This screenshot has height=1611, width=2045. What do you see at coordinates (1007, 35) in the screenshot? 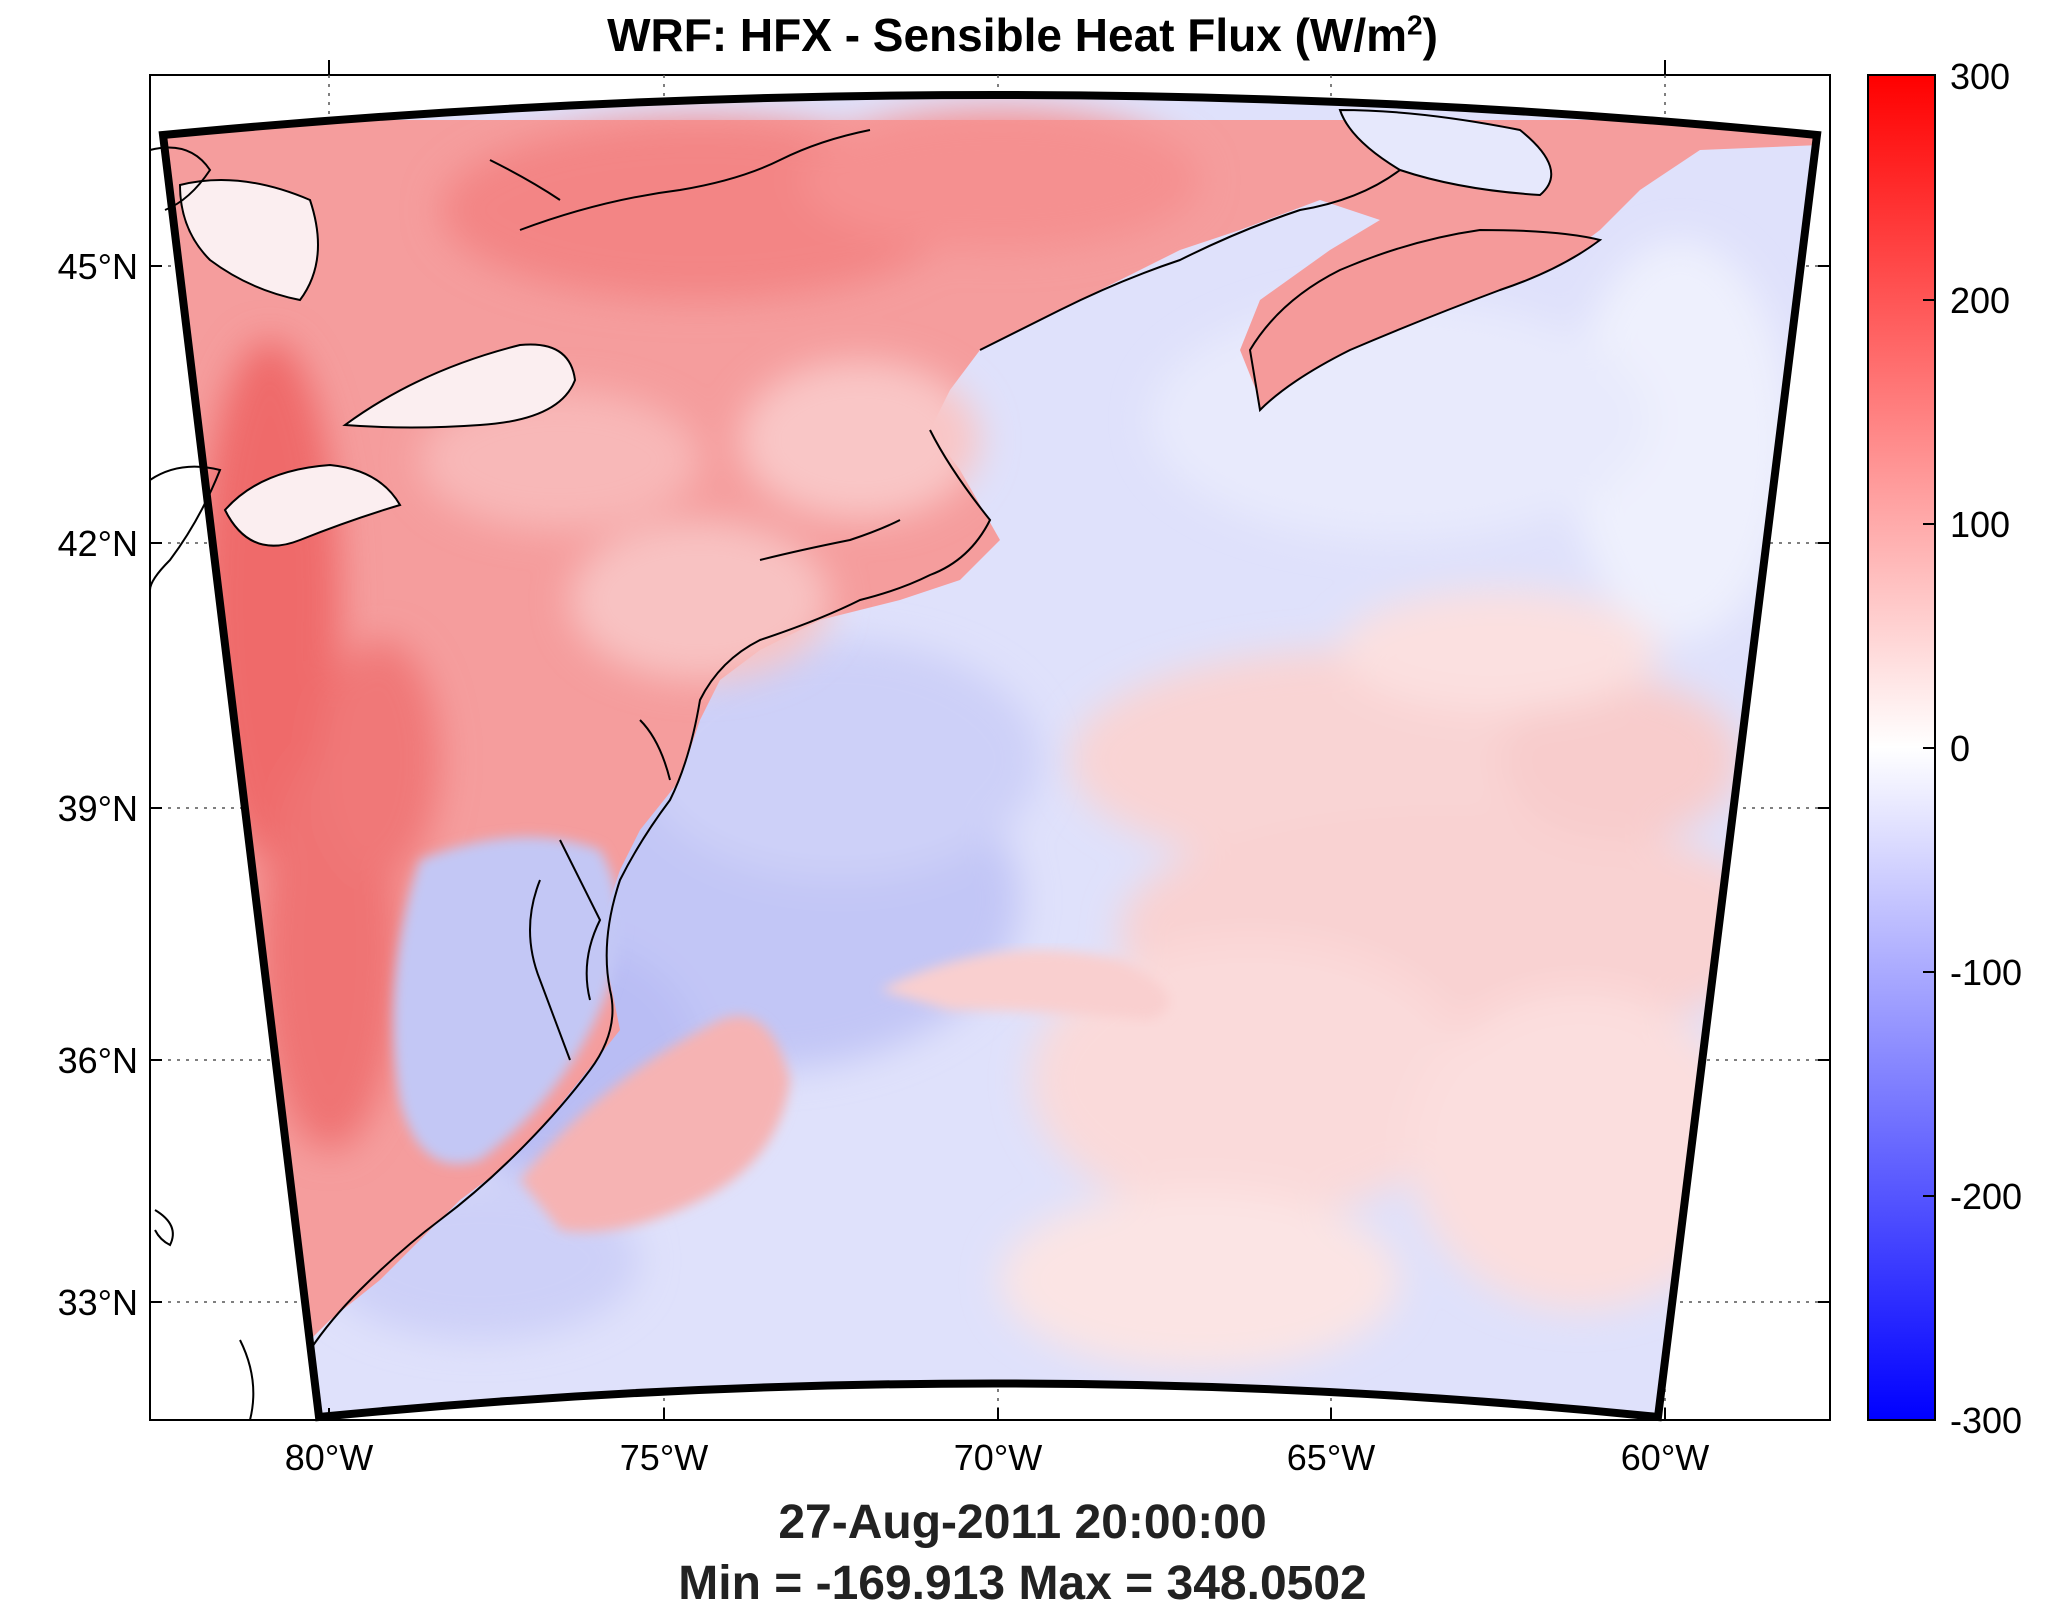
I see `map-title-text: WRF: HFX - Sensible Heat Flux (W/m` at bounding box center [1007, 35].